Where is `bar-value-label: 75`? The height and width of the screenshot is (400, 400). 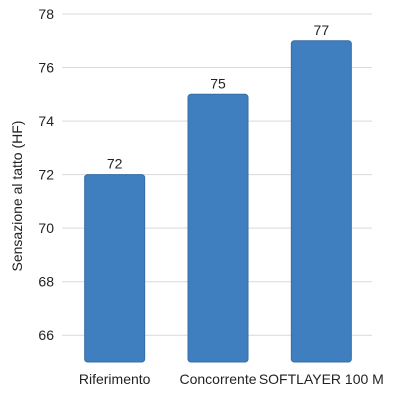
bar-value-label: 75 is located at coordinates (218, 83).